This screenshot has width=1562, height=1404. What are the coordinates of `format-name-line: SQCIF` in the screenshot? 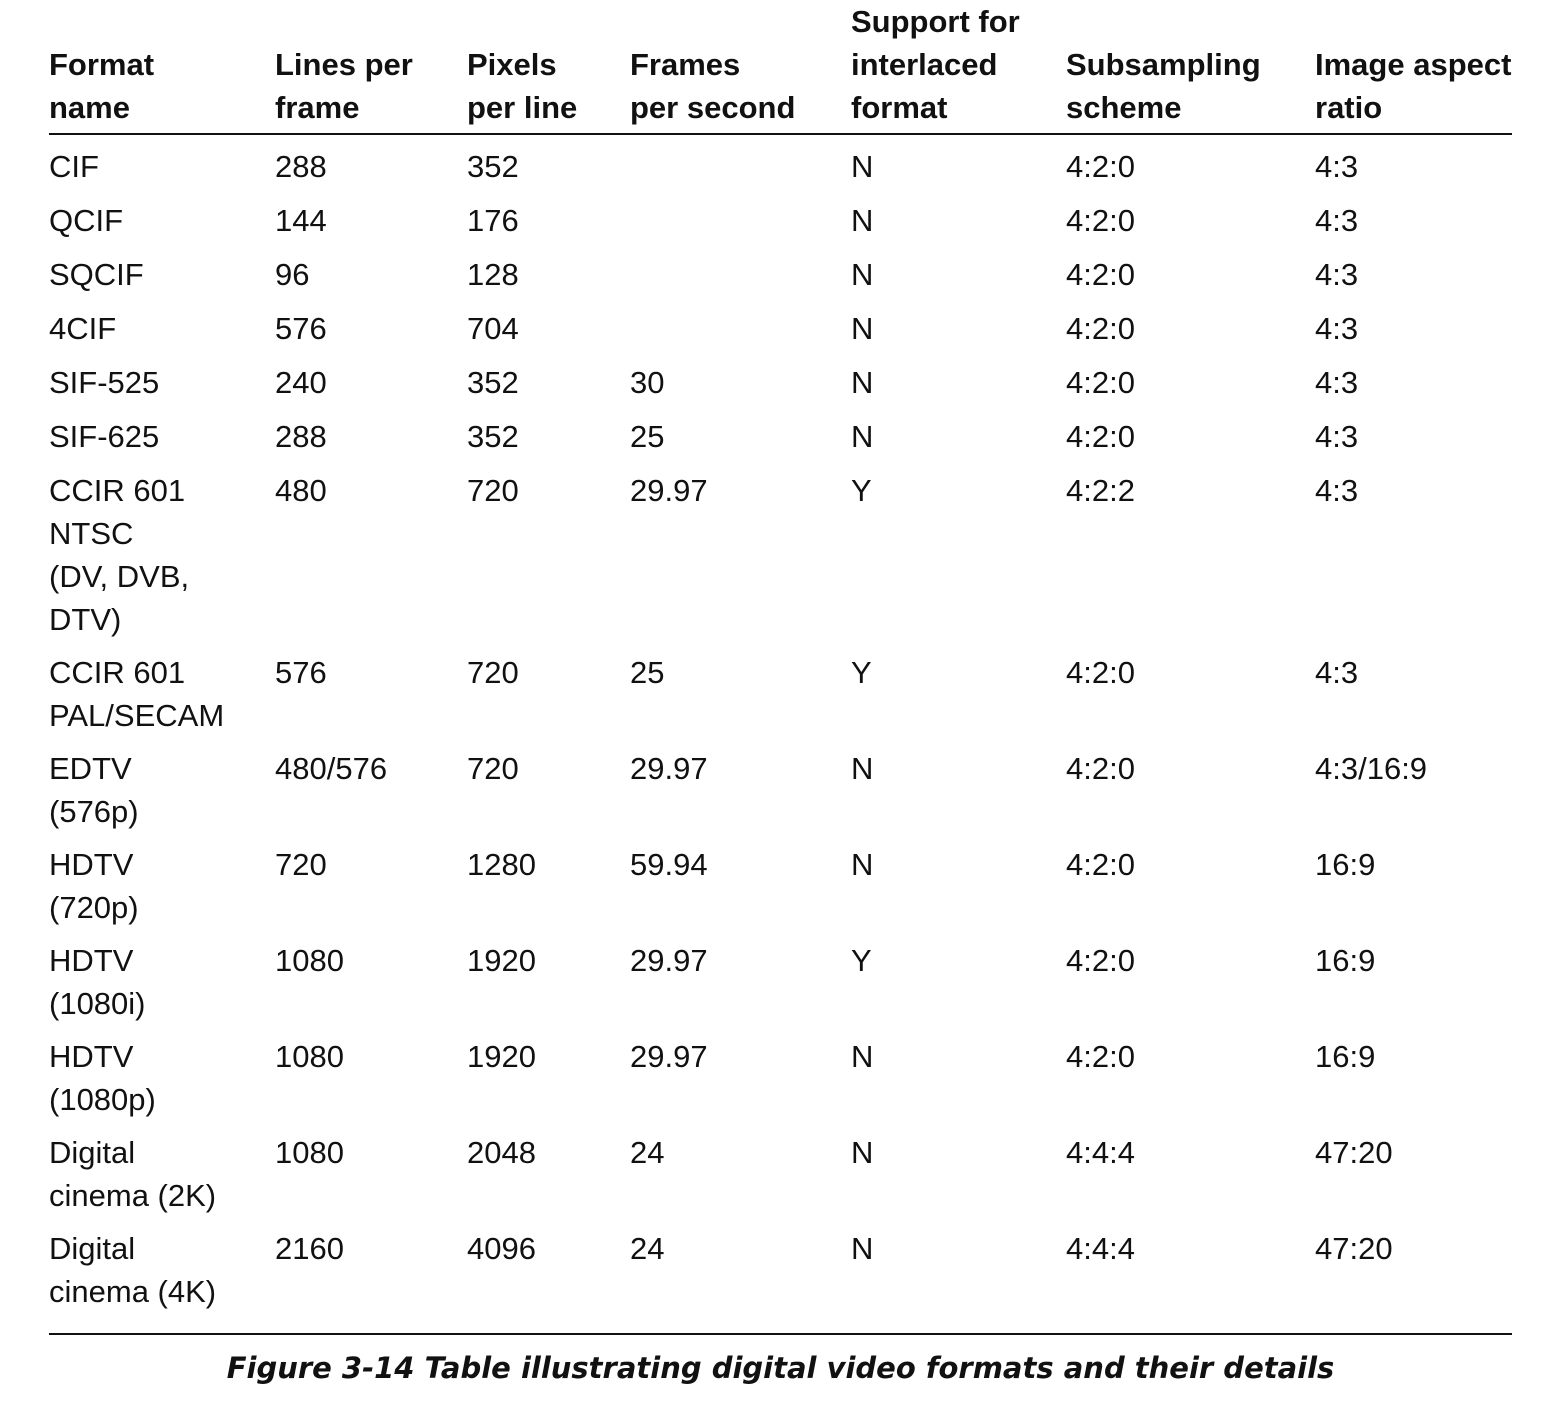 It's located at (96, 274).